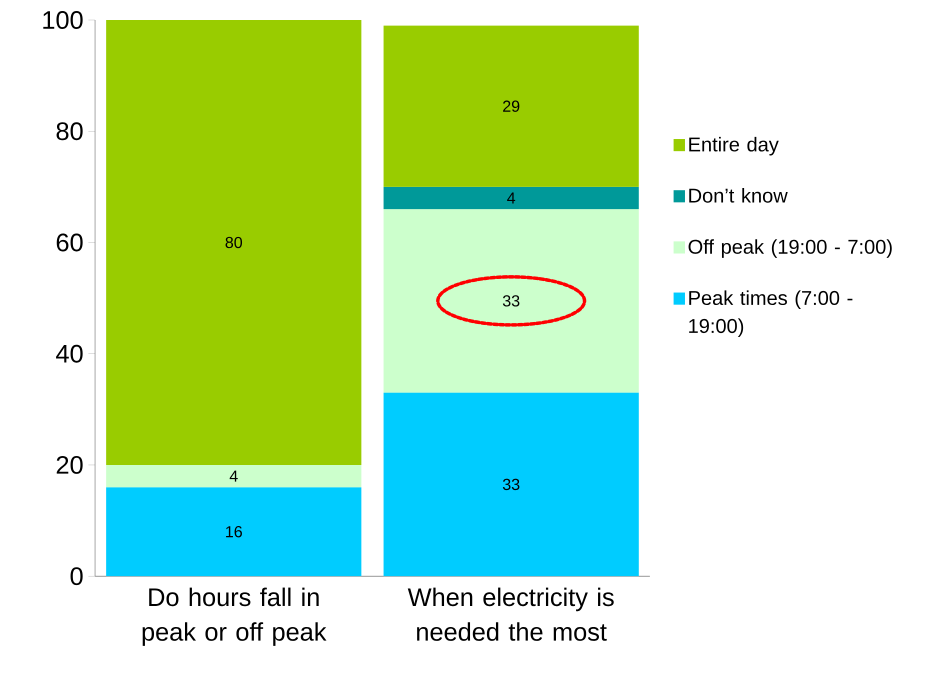  I want to click on data-label: 16, so click(234, 532).